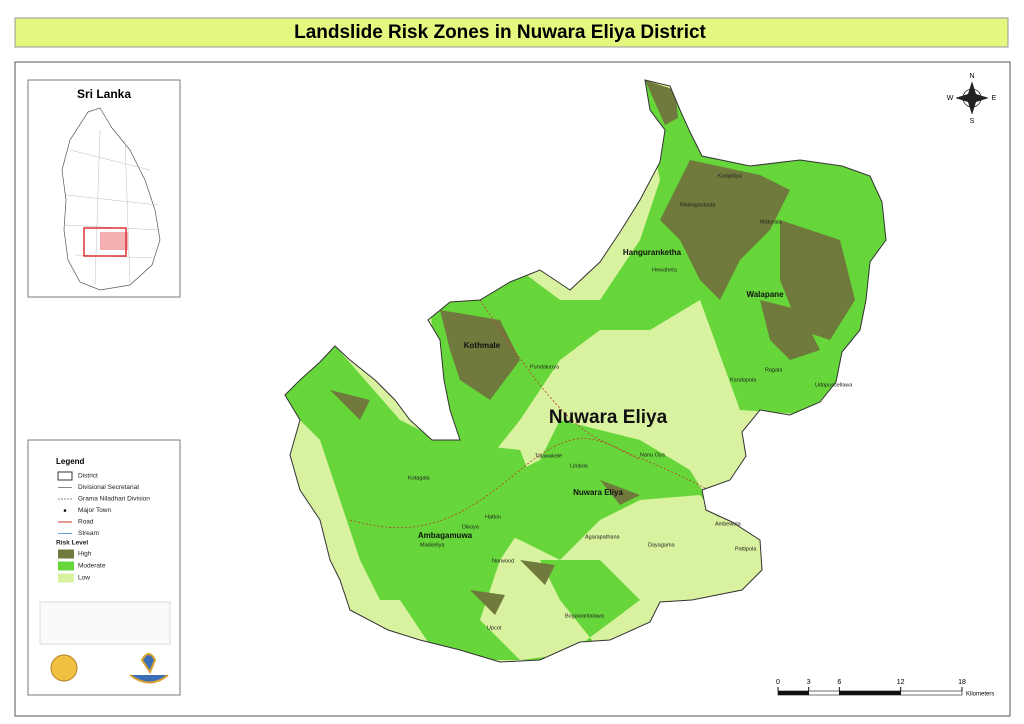  I want to click on division-label: Walapane, so click(765, 294).